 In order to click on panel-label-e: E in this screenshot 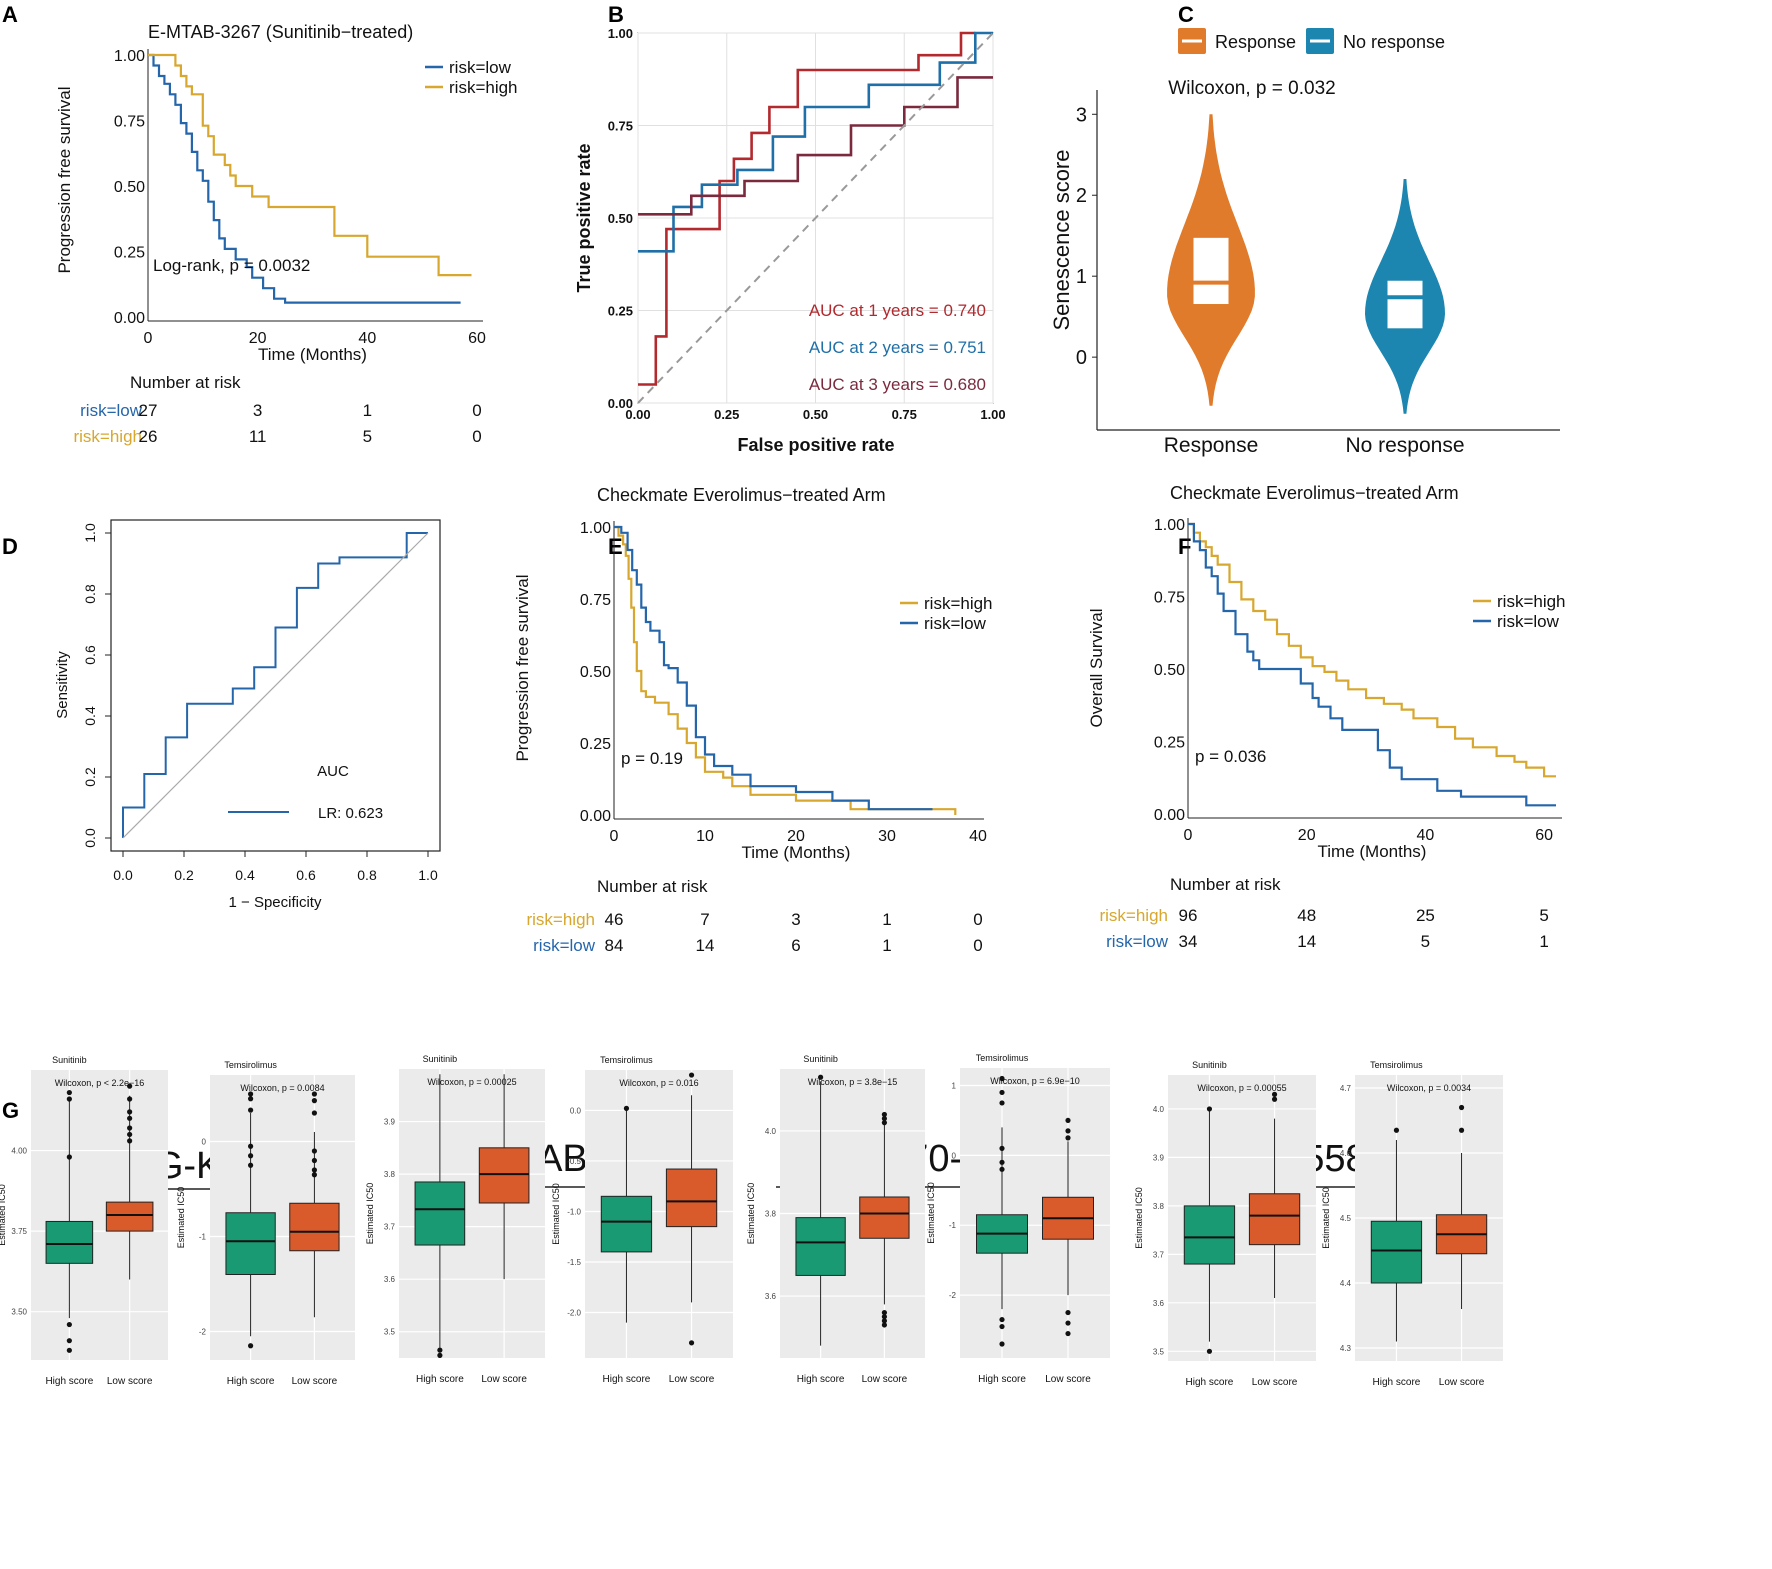, I will do `click(615, 546)`.